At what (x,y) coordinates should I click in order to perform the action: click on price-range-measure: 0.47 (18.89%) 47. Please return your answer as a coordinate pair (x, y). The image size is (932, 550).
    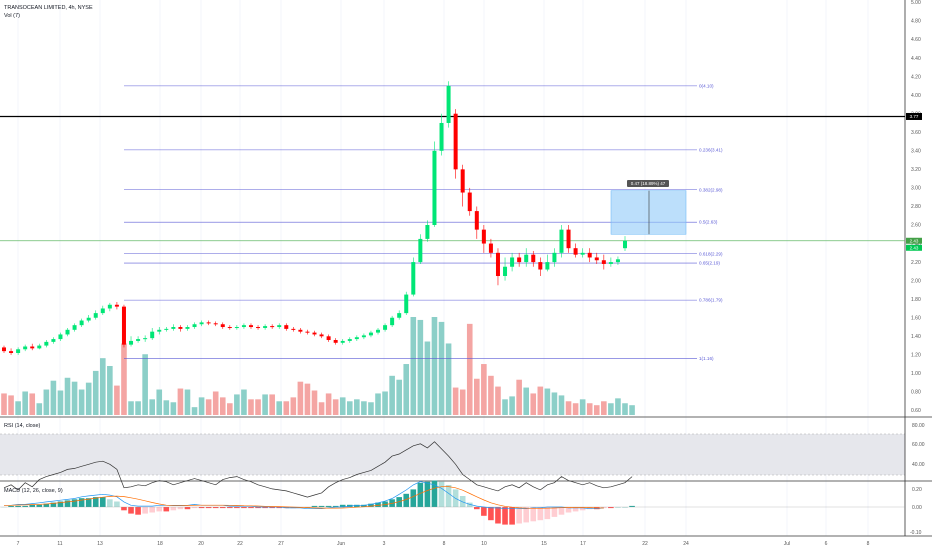
    Looking at the image, I should click on (648, 207).